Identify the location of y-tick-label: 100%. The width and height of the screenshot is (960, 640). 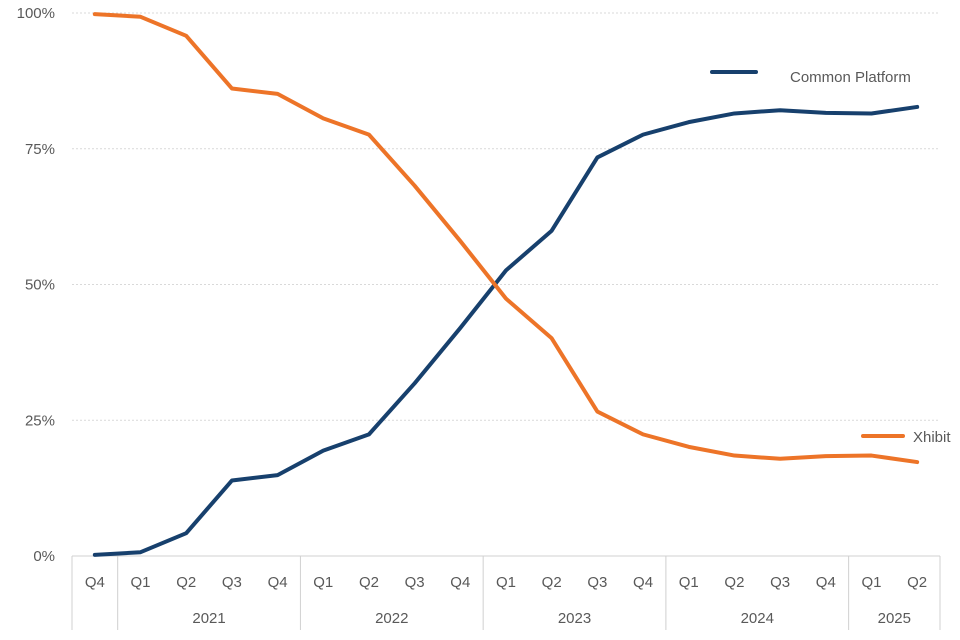
(36, 13).